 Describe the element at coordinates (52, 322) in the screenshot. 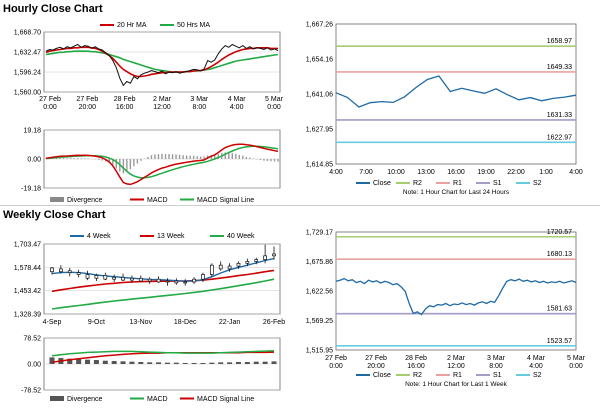

I see `weekly-price-x-tick: 4-Sep` at that location.